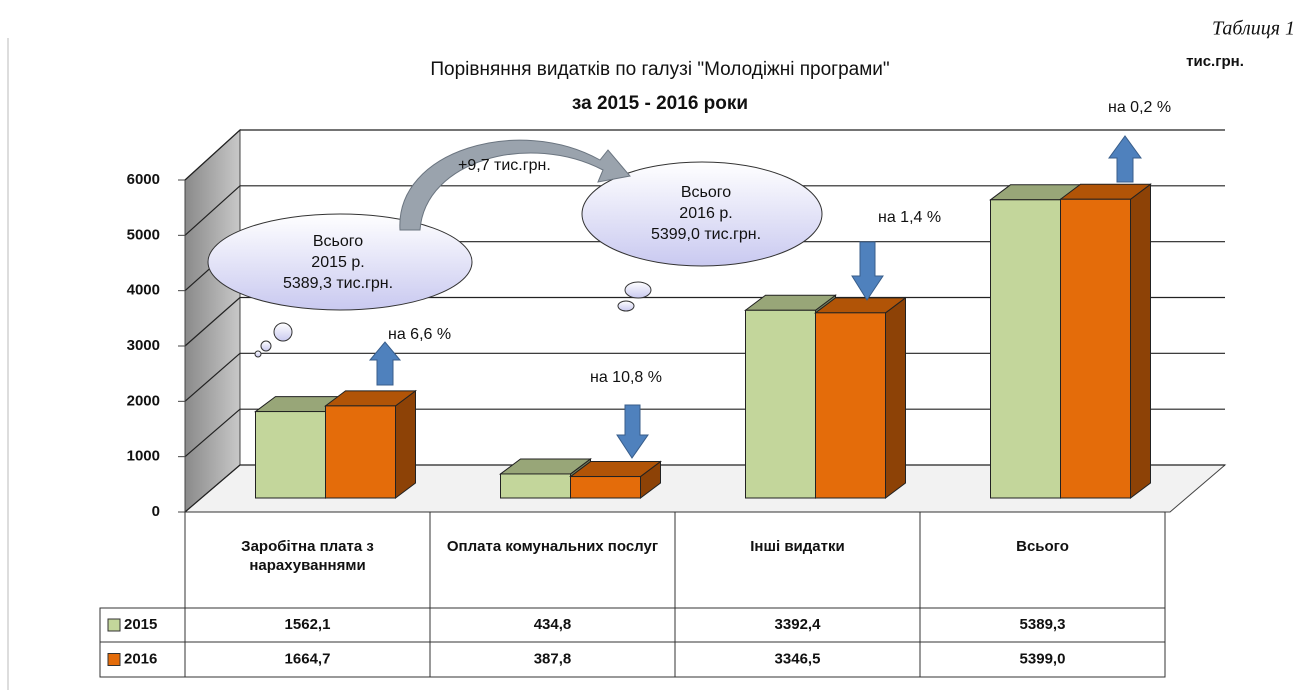  I want to click on callout-text: 5399,0 тис.грн., so click(706, 234).